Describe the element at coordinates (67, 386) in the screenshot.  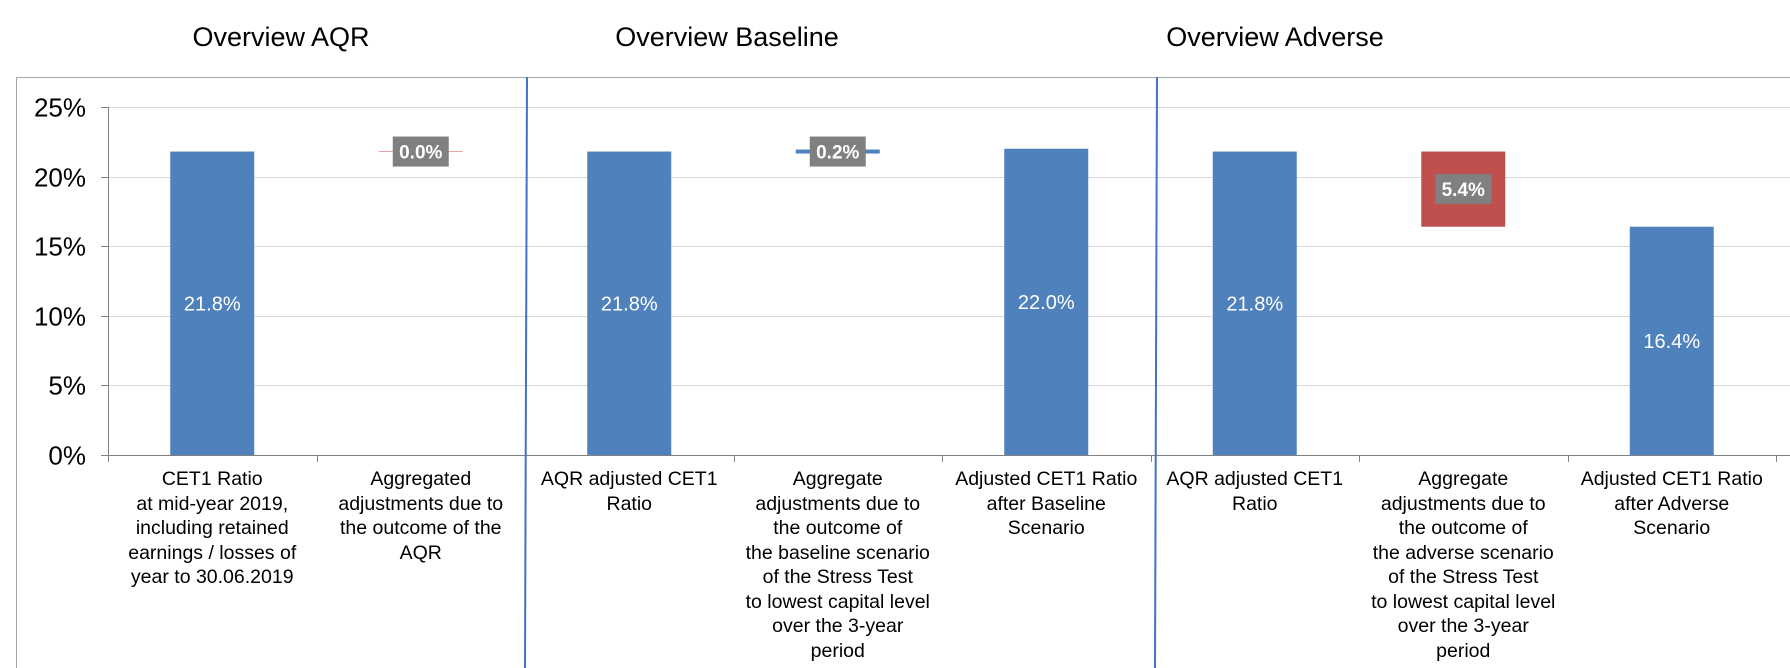
I see `y-tick-label: 5%` at that location.